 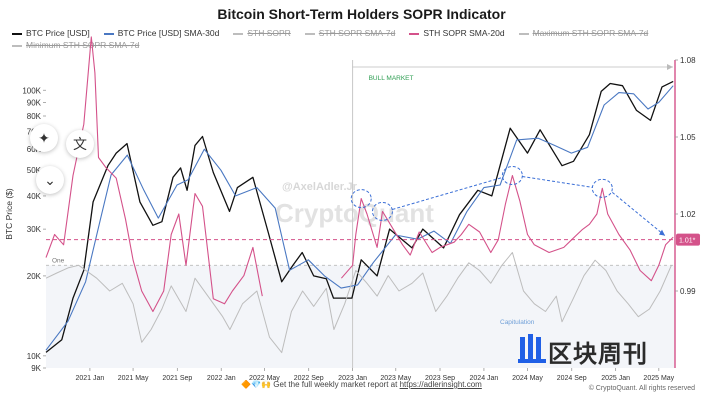 What do you see at coordinates (527, 378) in the screenshot?
I see `x-tick-label: 2024 May` at bounding box center [527, 378].